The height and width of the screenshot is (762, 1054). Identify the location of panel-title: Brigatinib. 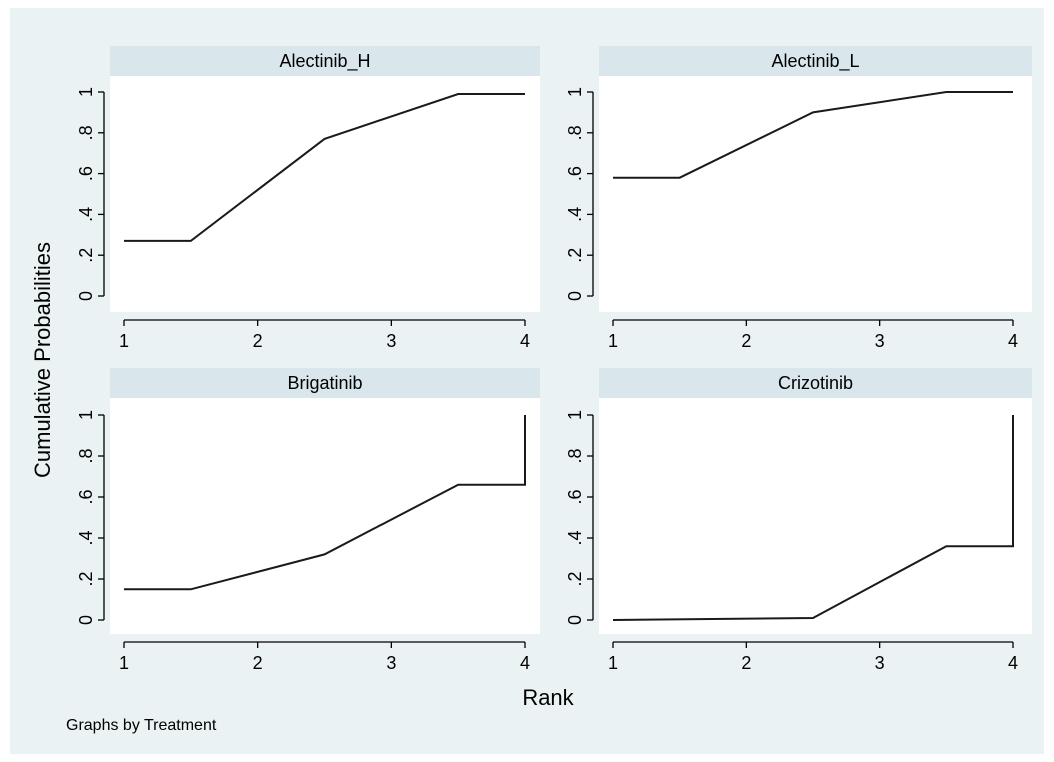
(324, 383).